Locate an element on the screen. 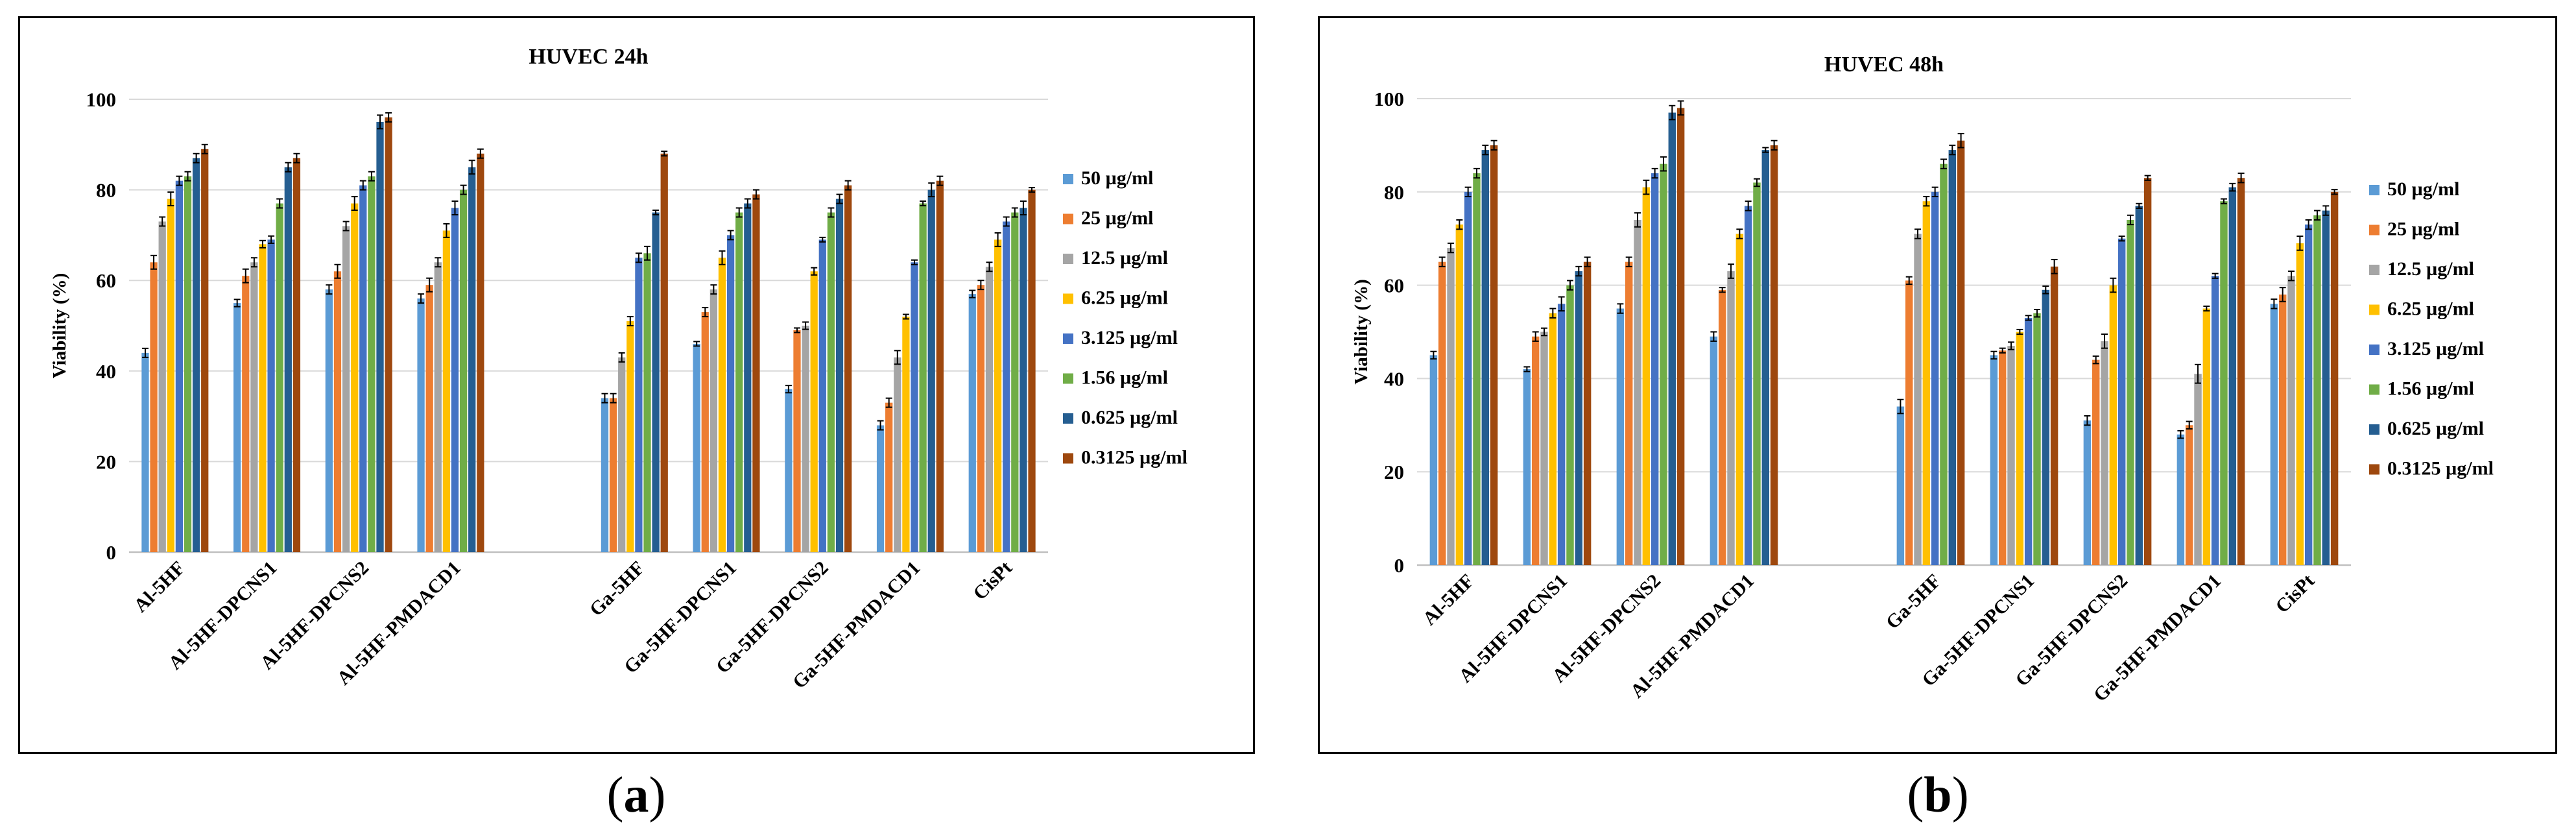 The height and width of the screenshot is (835, 2576). y-tick-label: 20 is located at coordinates (1394, 472).